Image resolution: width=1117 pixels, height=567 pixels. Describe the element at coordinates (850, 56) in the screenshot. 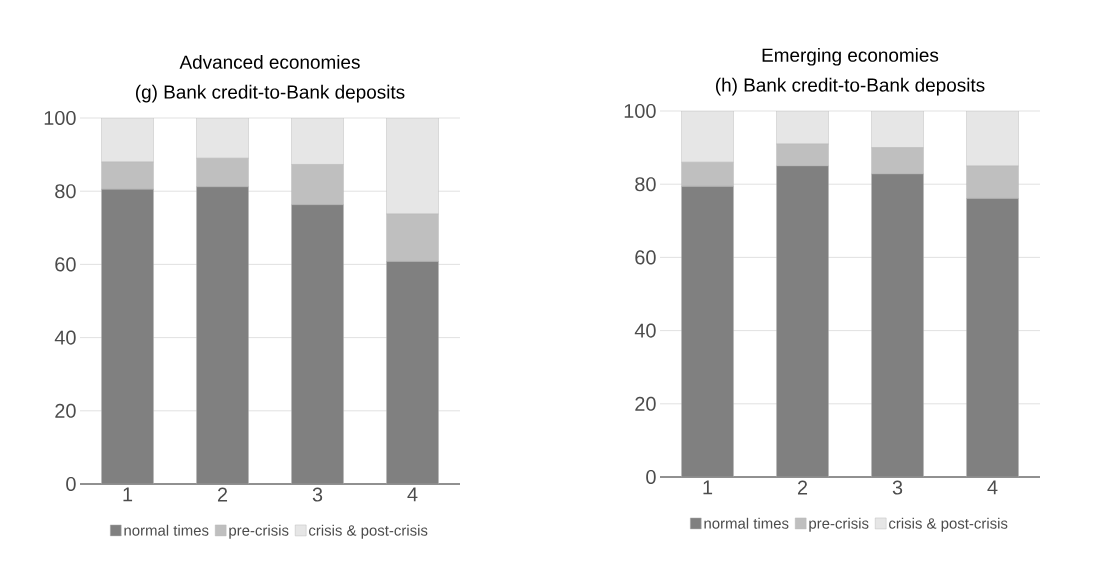

I see `chart-title: Emerging economies` at that location.